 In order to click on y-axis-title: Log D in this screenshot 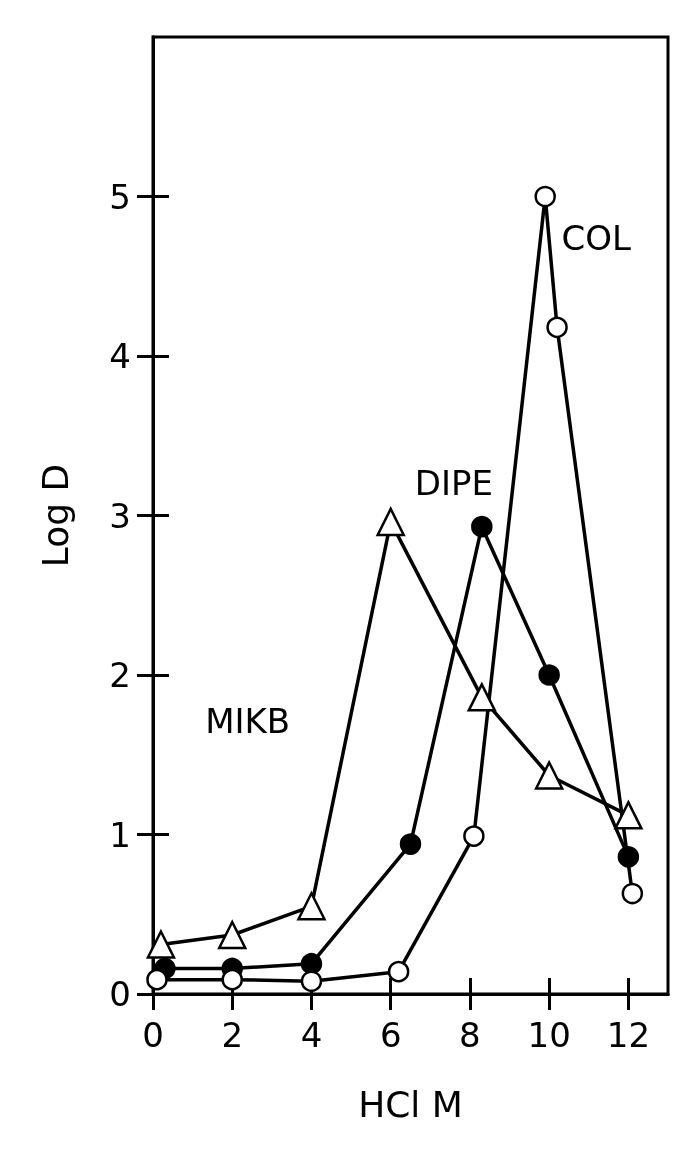, I will do `click(55, 515)`.